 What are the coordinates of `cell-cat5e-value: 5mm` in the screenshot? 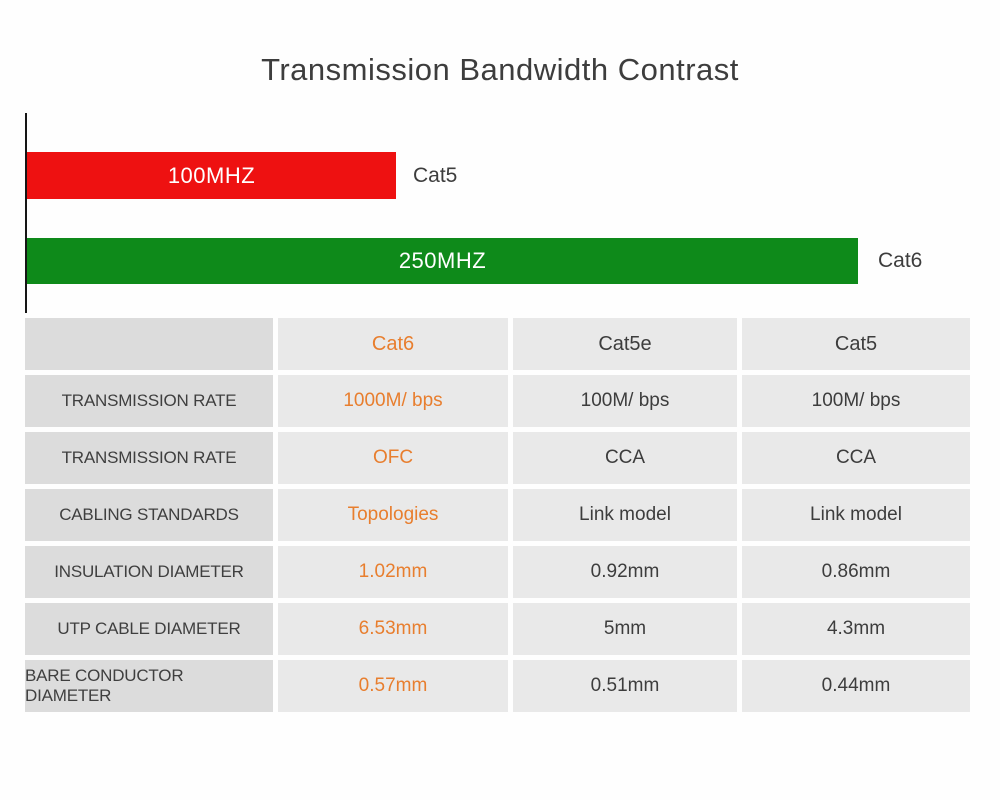 It's located at (625, 629).